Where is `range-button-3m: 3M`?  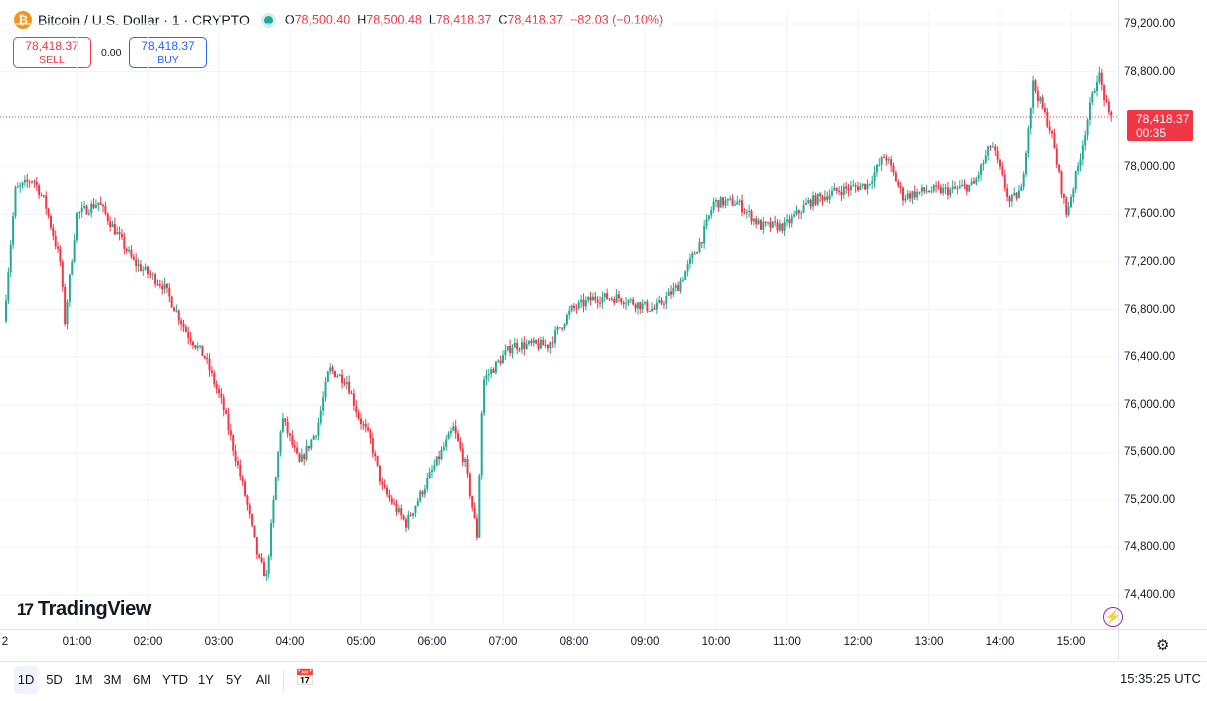 range-button-3m: 3M is located at coordinates (112, 679).